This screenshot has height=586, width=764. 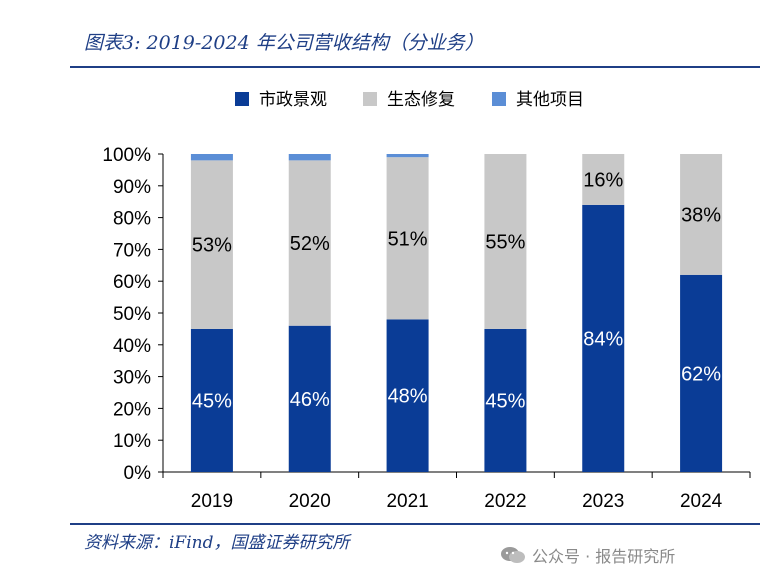 I want to click on y-tick-label: 80%, so click(x=132, y=219).